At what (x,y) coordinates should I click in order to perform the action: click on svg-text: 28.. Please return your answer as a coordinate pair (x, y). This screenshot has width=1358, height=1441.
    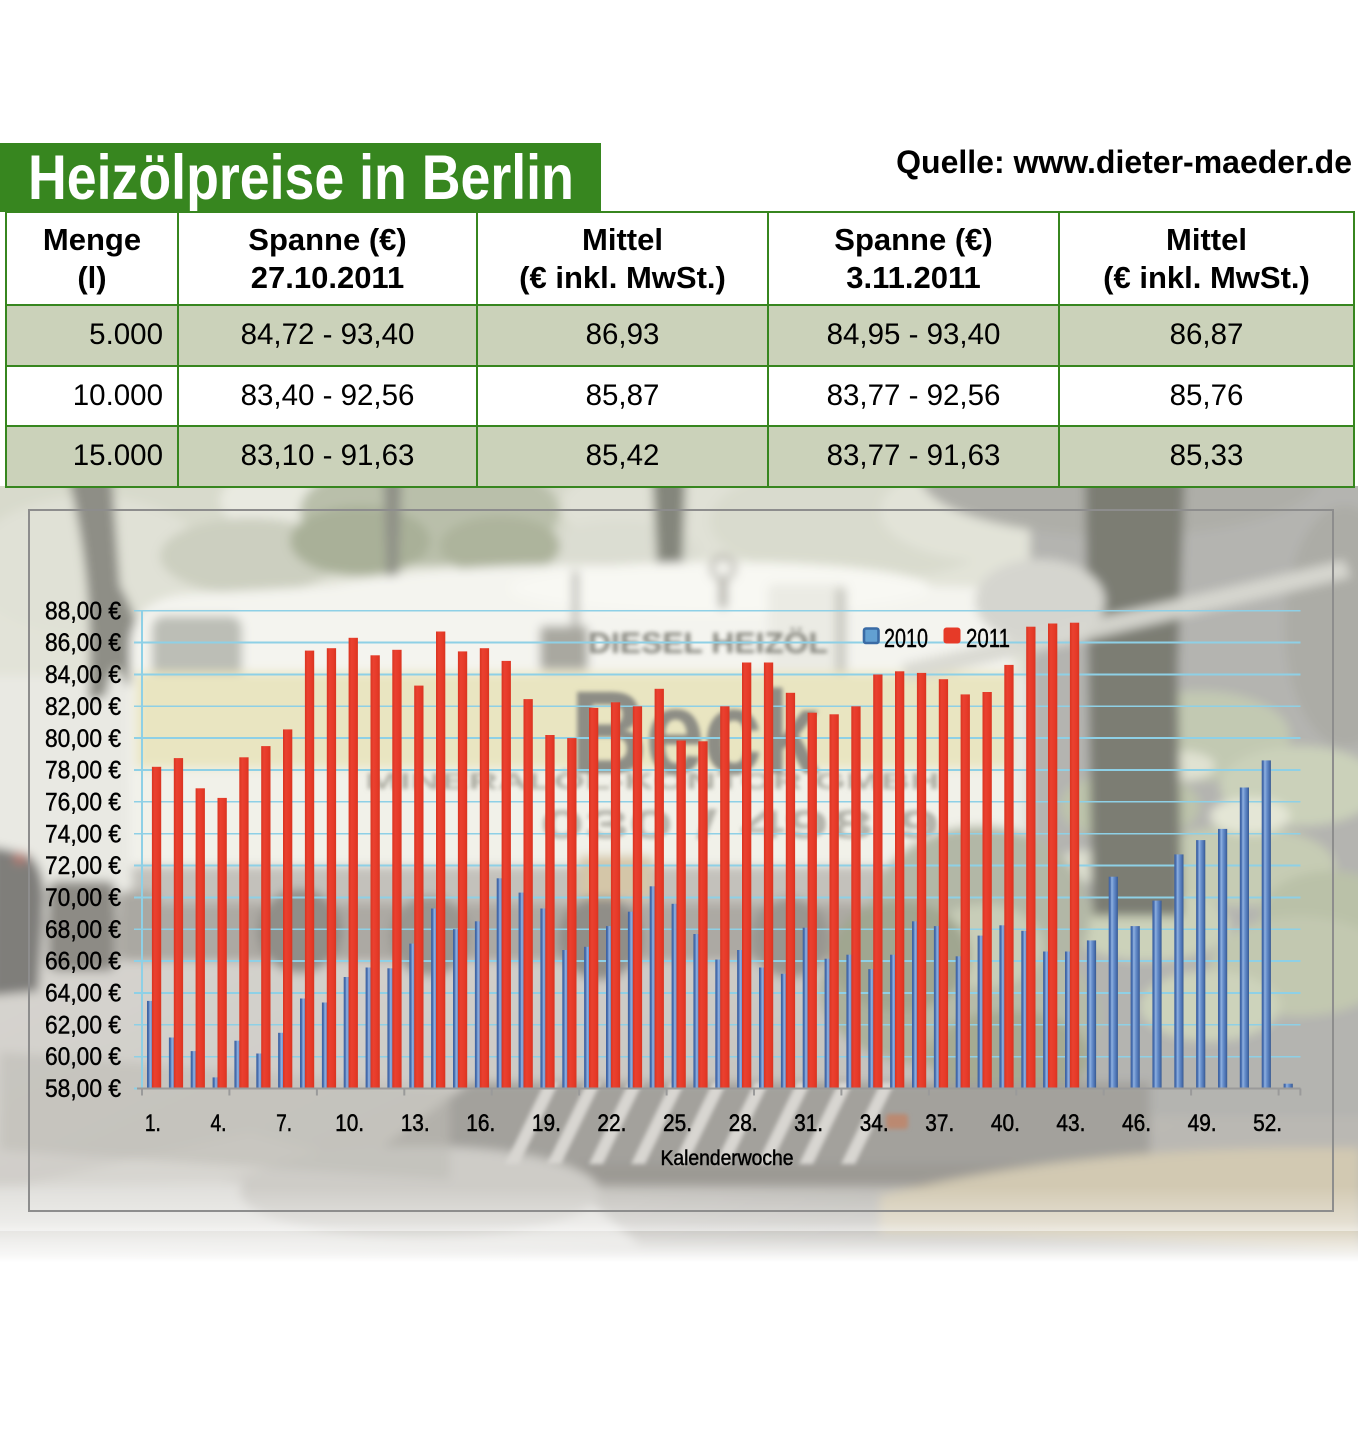
    Looking at the image, I should click on (743, 1123).